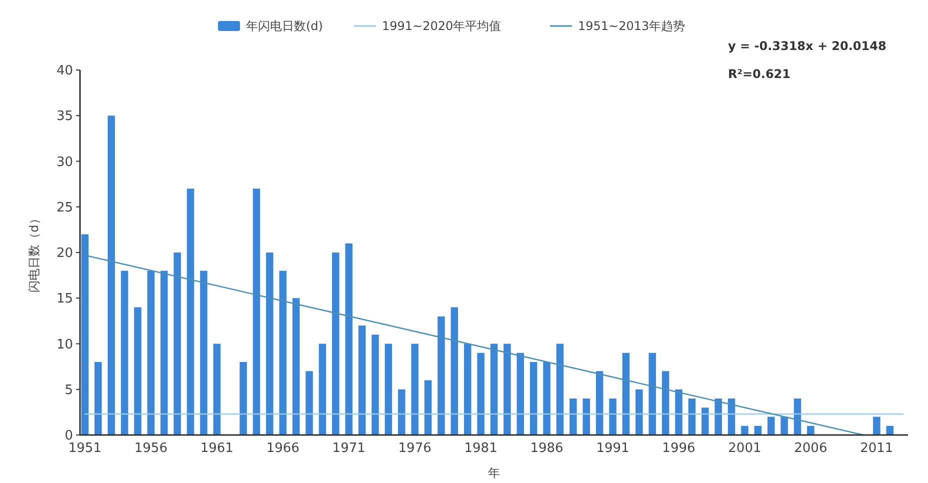 This screenshot has height=483, width=928. What do you see at coordinates (494, 473) in the screenshot?
I see `x-axis-title: 年` at bounding box center [494, 473].